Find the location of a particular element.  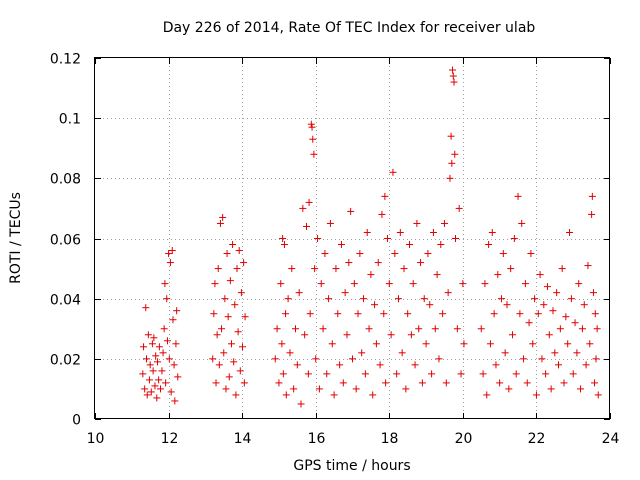

x-tick-label: 20 is located at coordinates (464, 439).